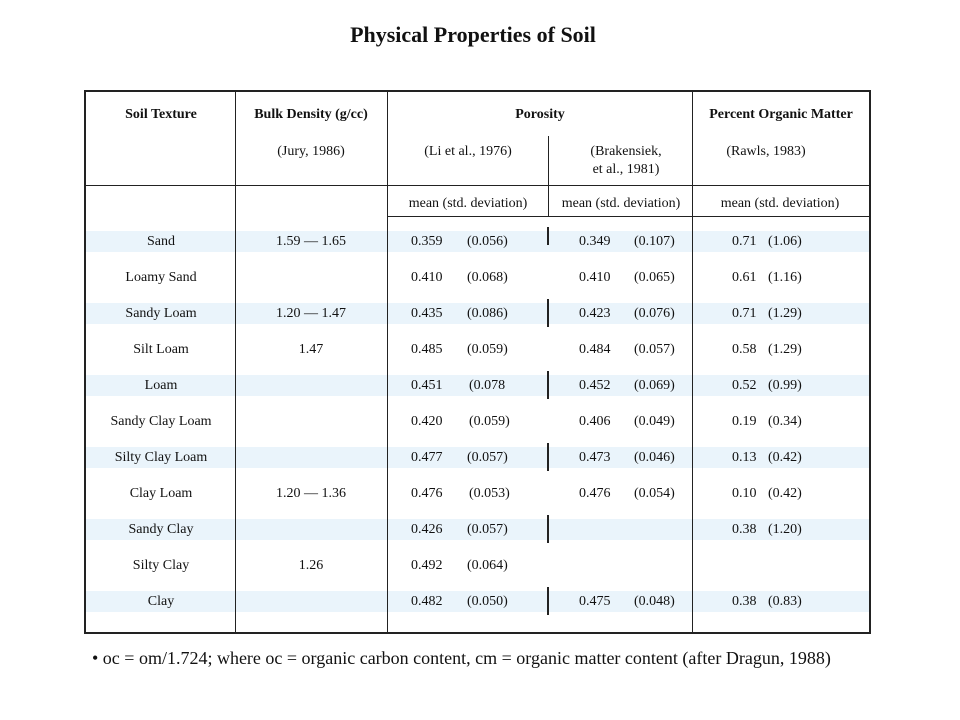 Image resolution: width=960 pixels, height=720 pixels. Describe the element at coordinates (781, 114) in the screenshot. I see `header-organic-matter: Percent Organic Matter` at that location.